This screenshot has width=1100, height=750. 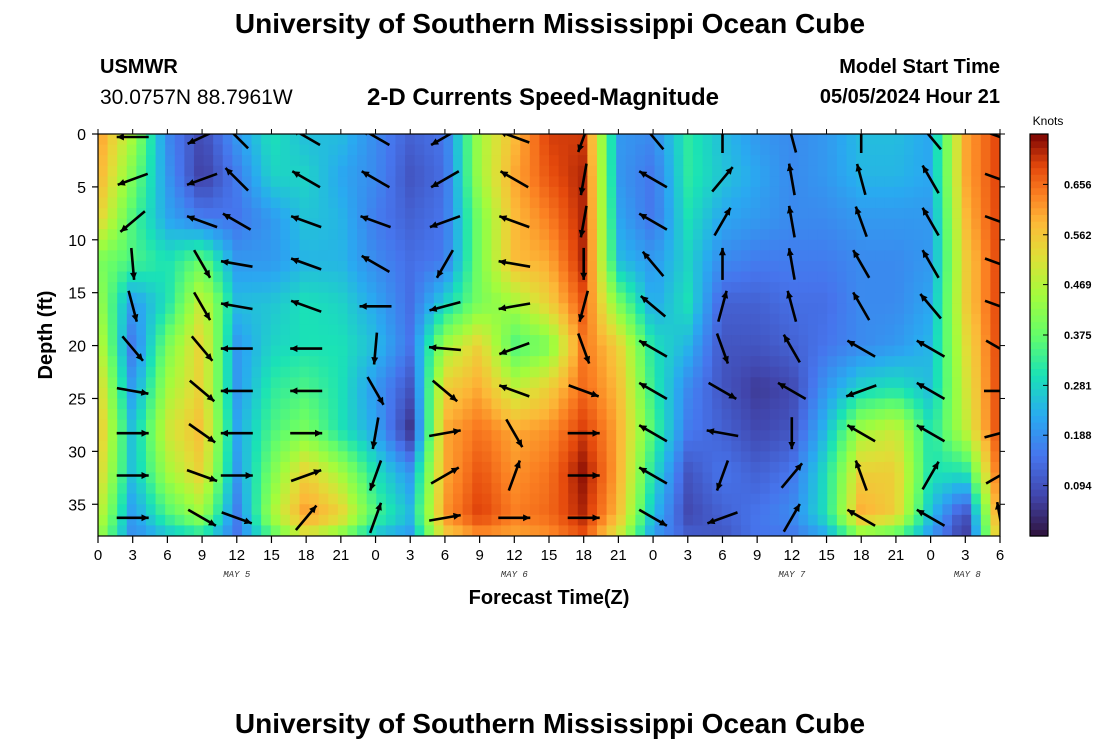 I want to click on date-label: MAY 7, so click(x=792, y=575).